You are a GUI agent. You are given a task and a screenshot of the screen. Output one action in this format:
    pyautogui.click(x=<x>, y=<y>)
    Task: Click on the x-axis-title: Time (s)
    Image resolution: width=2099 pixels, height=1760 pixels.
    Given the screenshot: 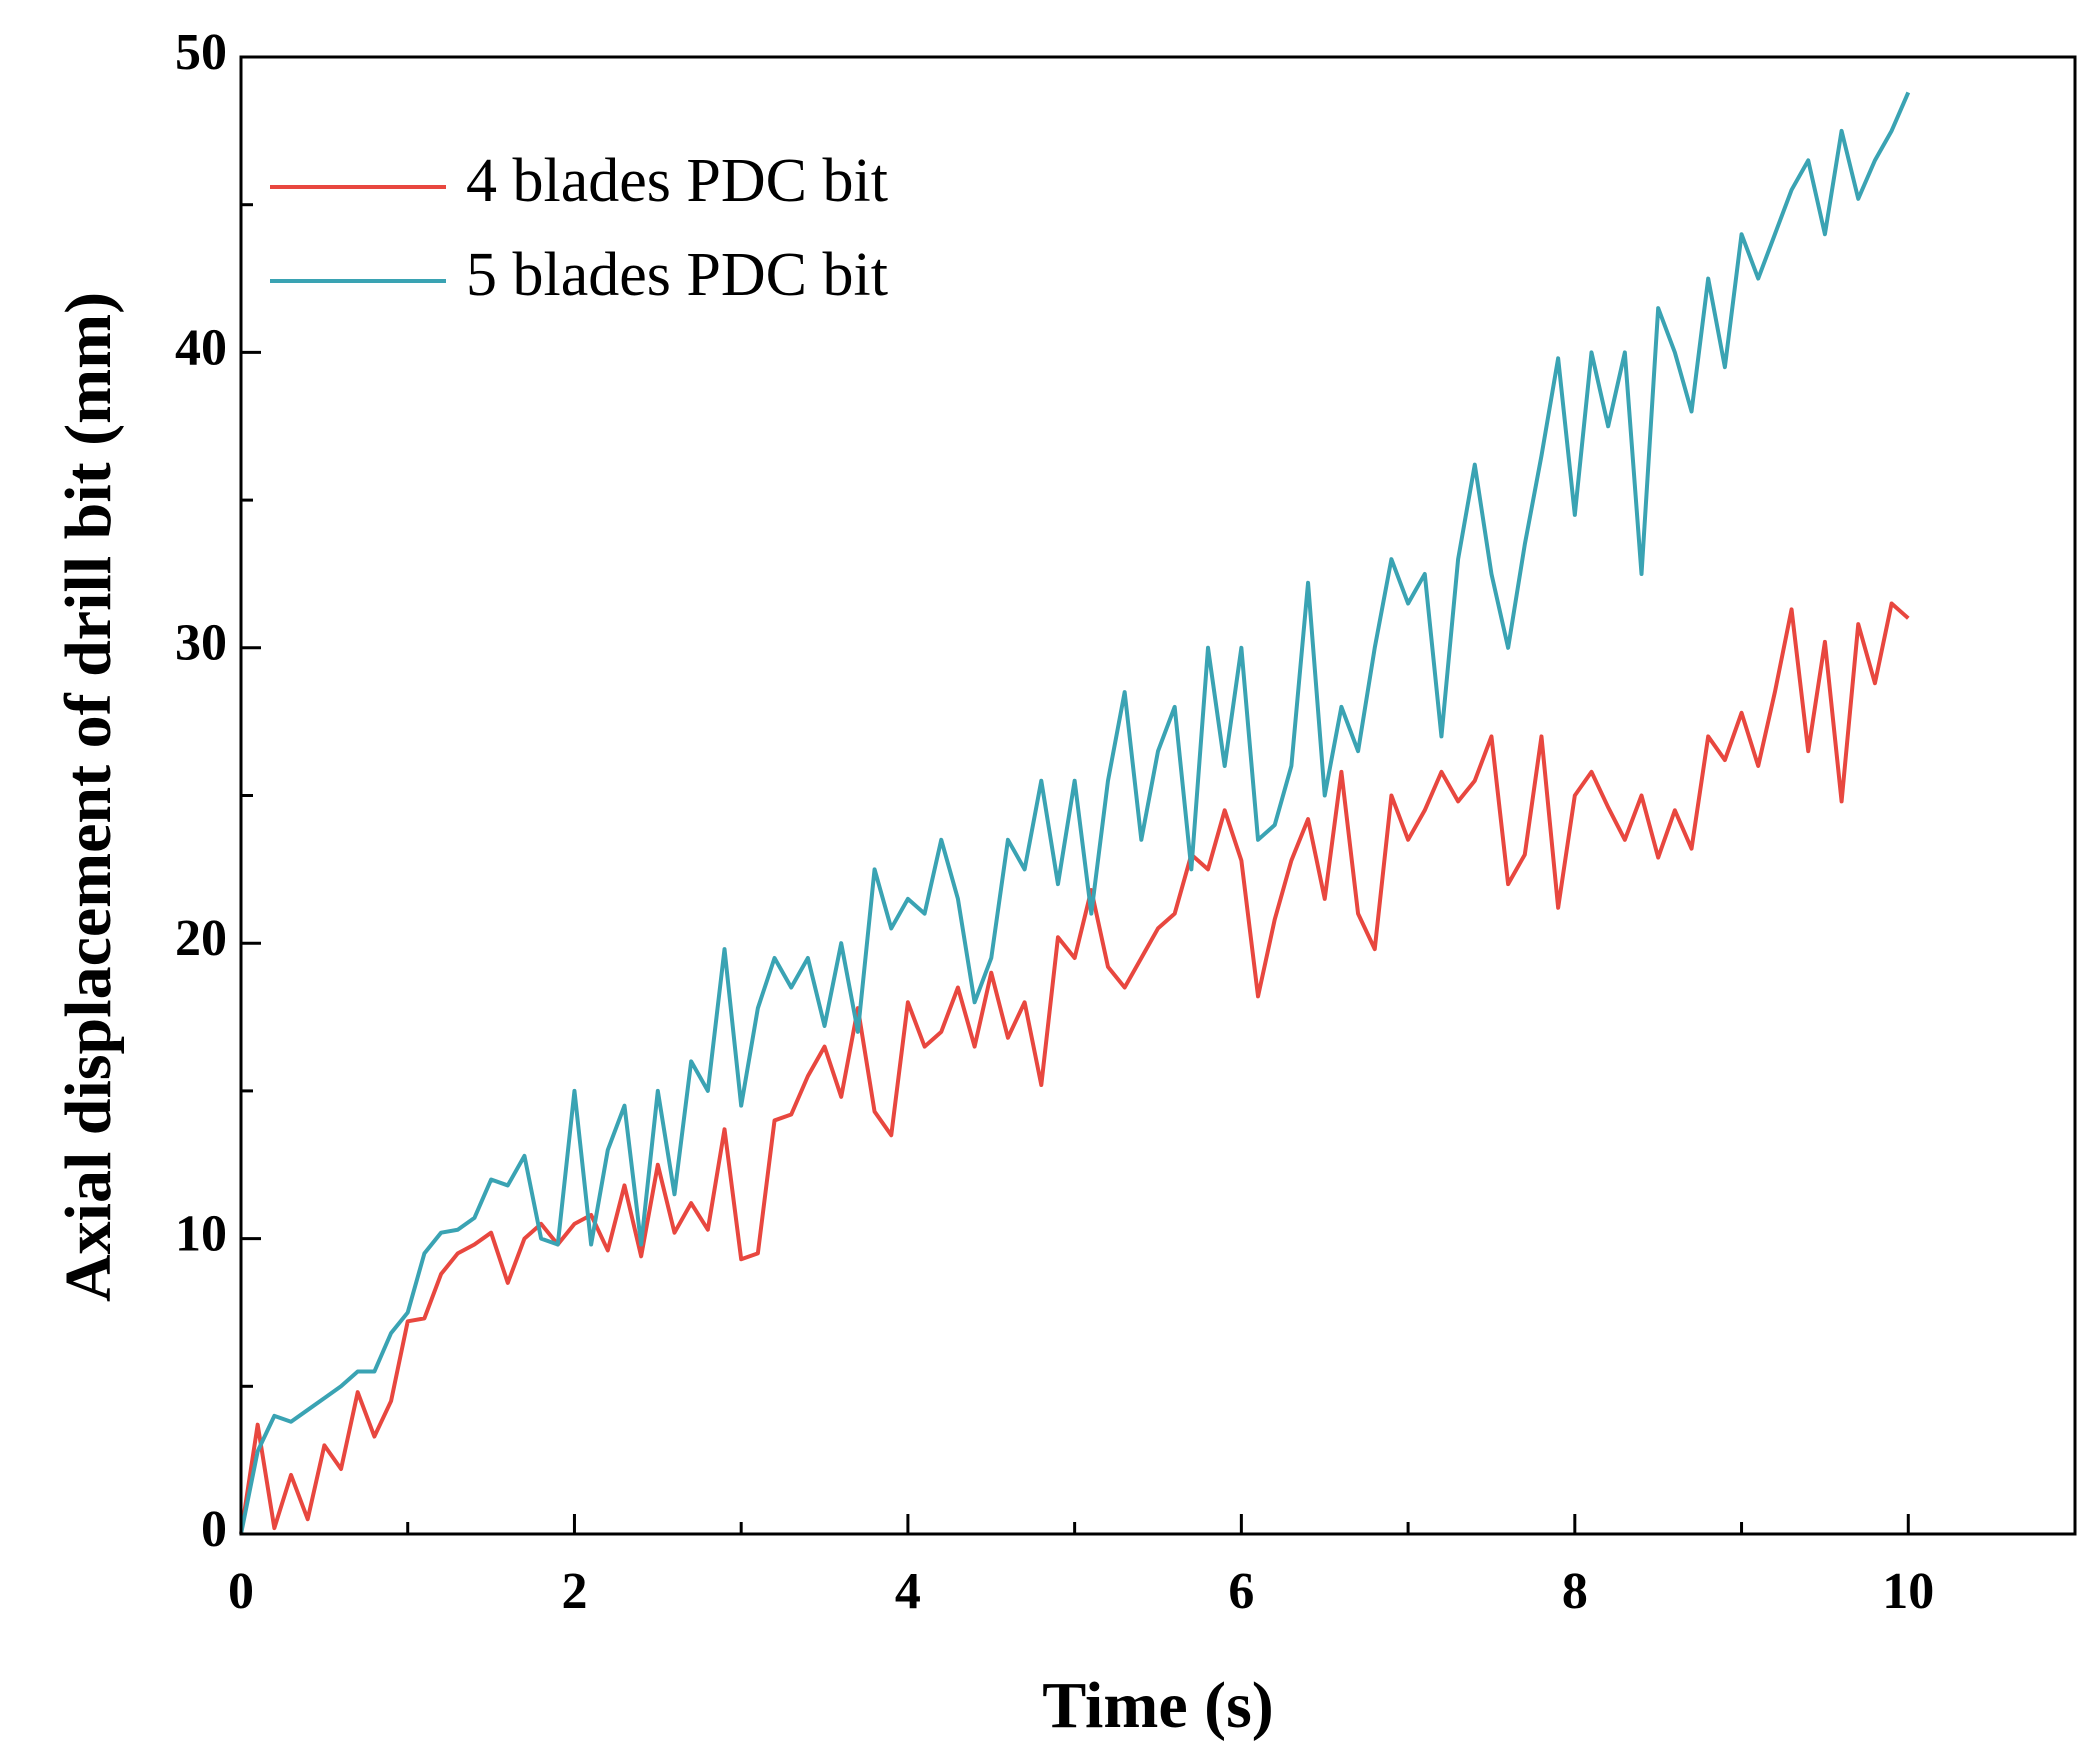 What is the action you would take?
    pyautogui.click(x=1158, y=1705)
    